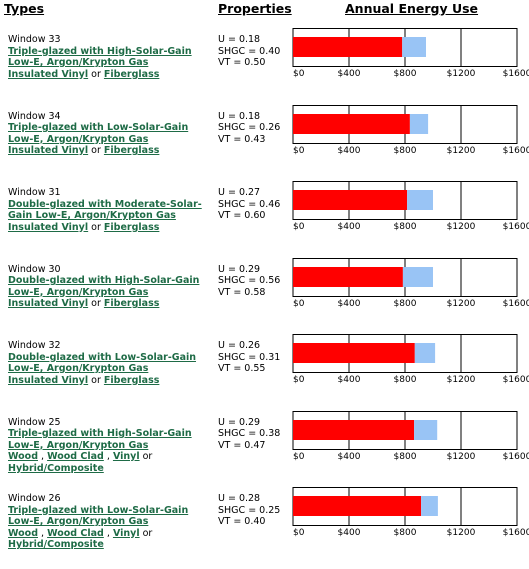 This screenshot has width=529, height=569. I want to click on property: SHGC = 0.40, so click(249, 51).